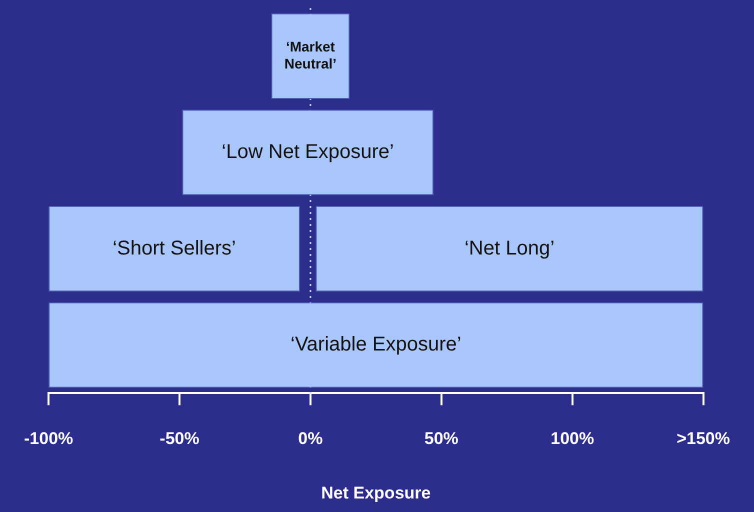 The height and width of the screenshot is (512, 754). What do you see at coordinates (703, 438) in the screenshot?
I see `x-tick-label: >150%` at bounding box center [703, 438].